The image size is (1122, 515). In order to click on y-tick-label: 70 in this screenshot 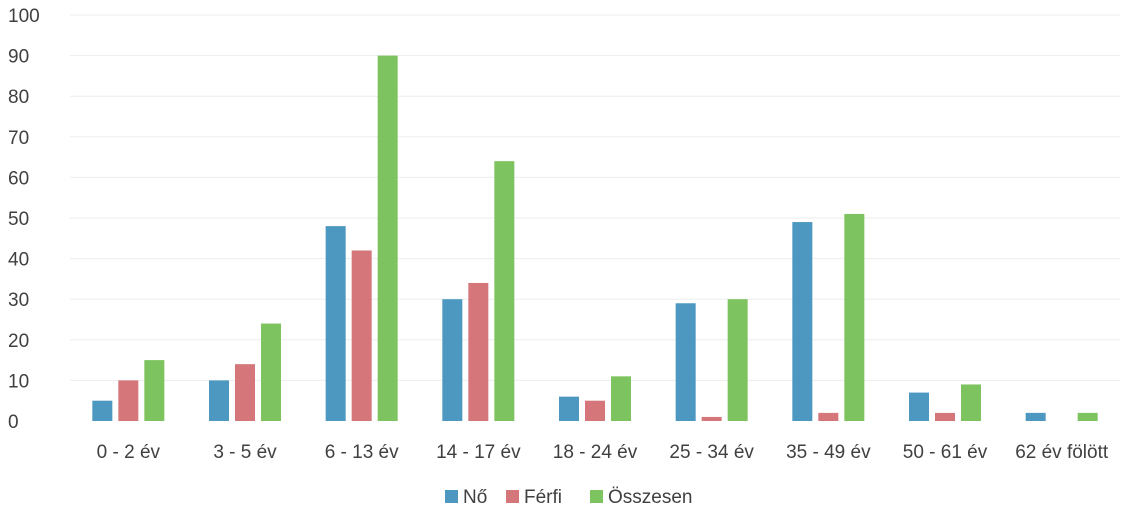, I will do `click(18, 138)`.